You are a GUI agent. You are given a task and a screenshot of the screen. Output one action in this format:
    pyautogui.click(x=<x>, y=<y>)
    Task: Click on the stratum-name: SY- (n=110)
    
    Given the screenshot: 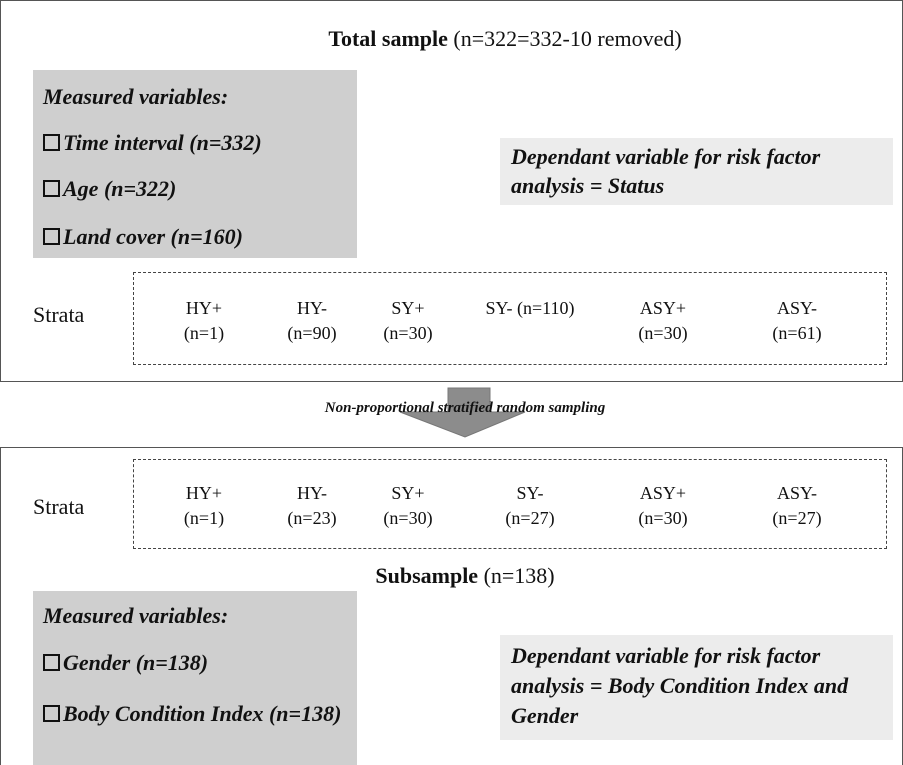 What is the action you would take?
    pyautogui.click(x=530, y=308)
    